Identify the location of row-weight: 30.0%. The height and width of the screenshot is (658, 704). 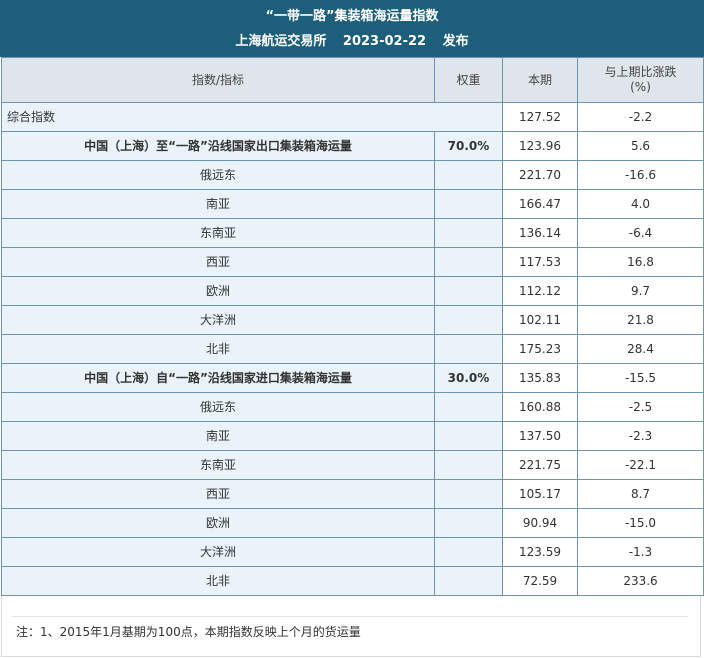
(468, 378).